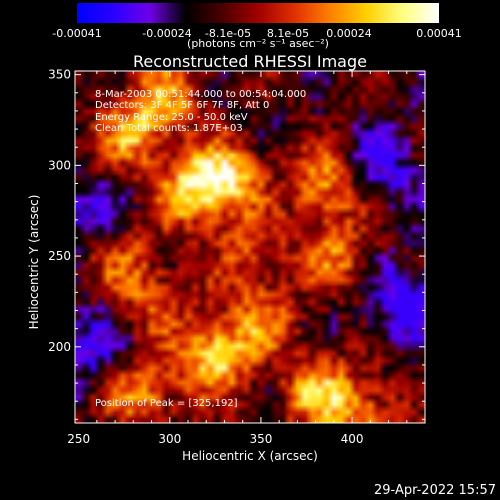 This screenshot has width=500, height=500. What do you see at coordinates (34, 262) in the screenshot?
I see `y-axis-label: Heliocentric Y (arcsec)` at bounding box center [34, 262].